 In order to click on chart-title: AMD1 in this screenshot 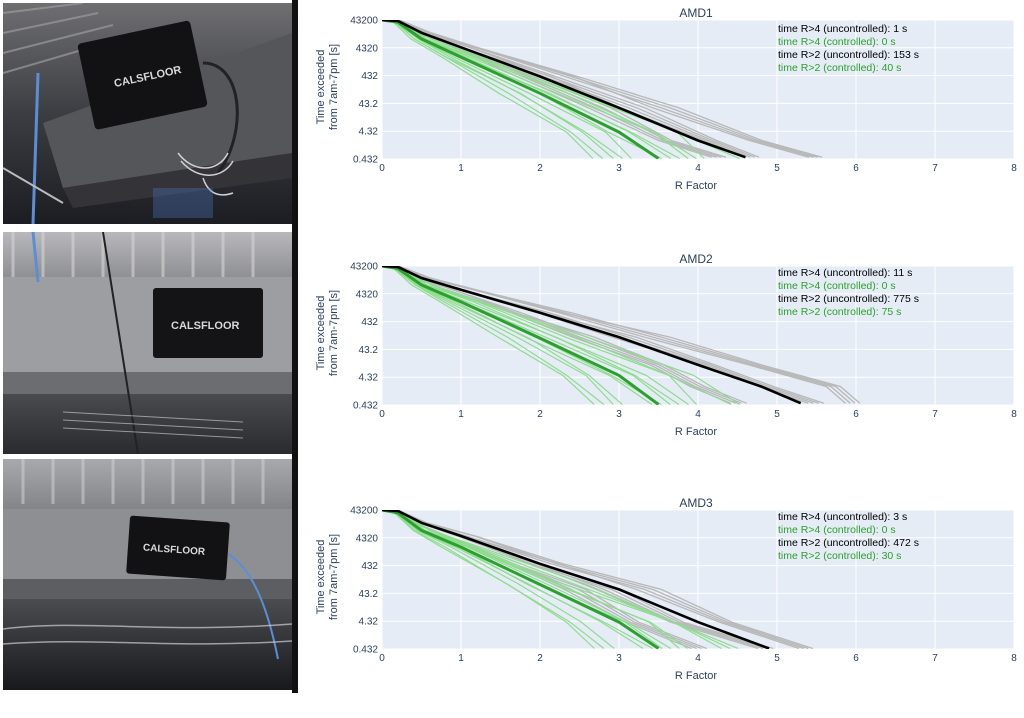, I will do `click(696, 13)`.